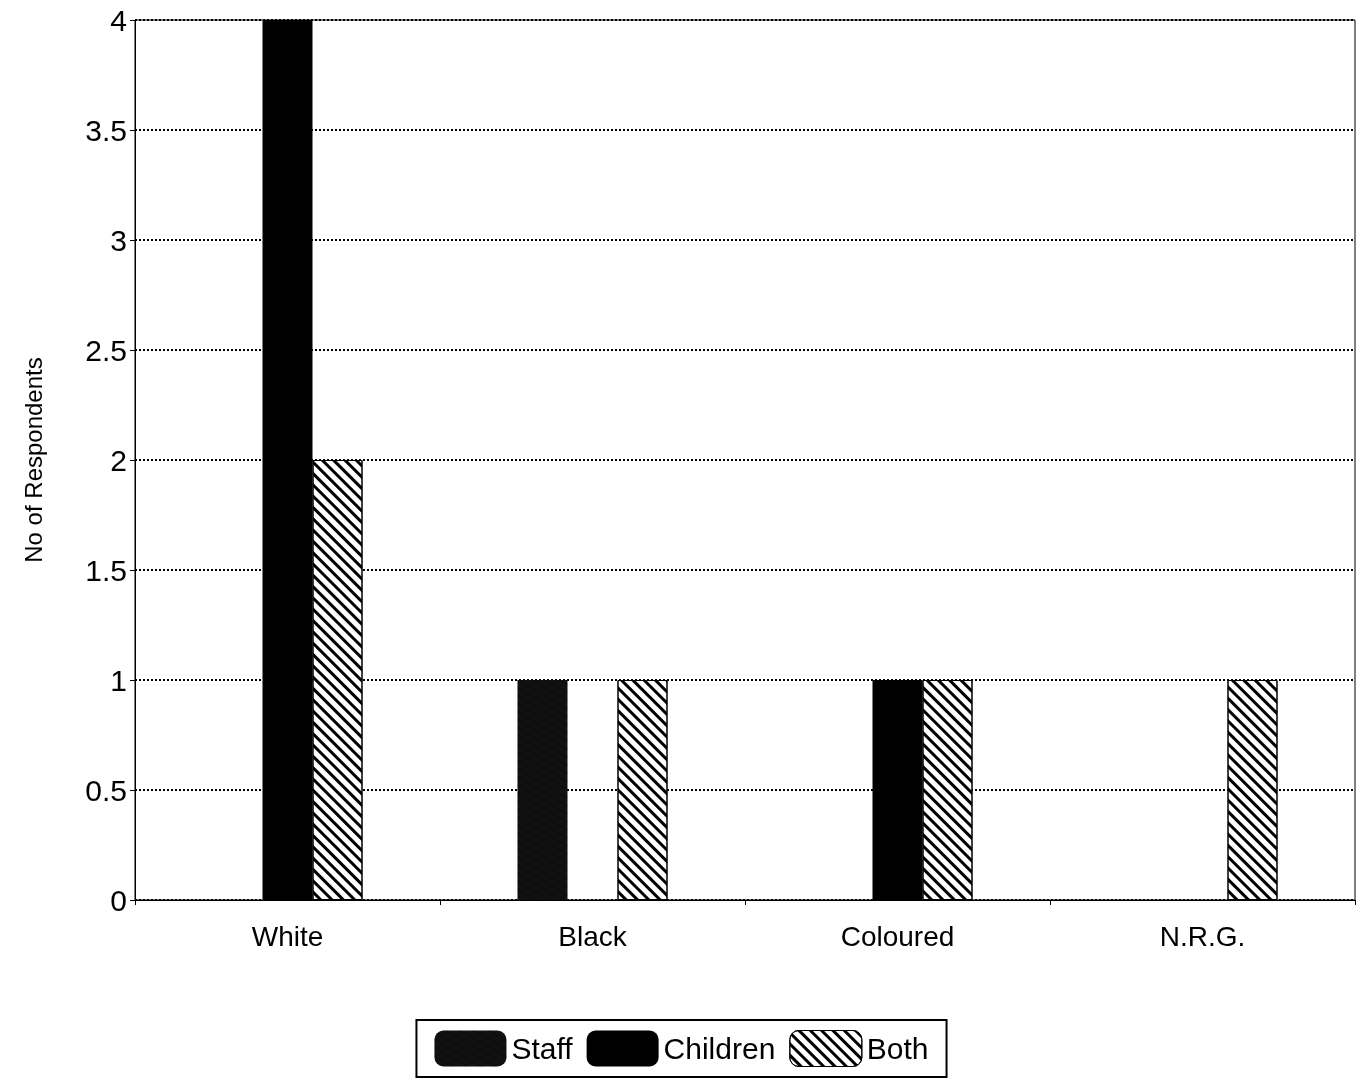 The width and height of the screenshot is (1363, 1085). Describe the element at coordinates (287, 936) in the screenshot. I see `x-tick-label: White` at that location.